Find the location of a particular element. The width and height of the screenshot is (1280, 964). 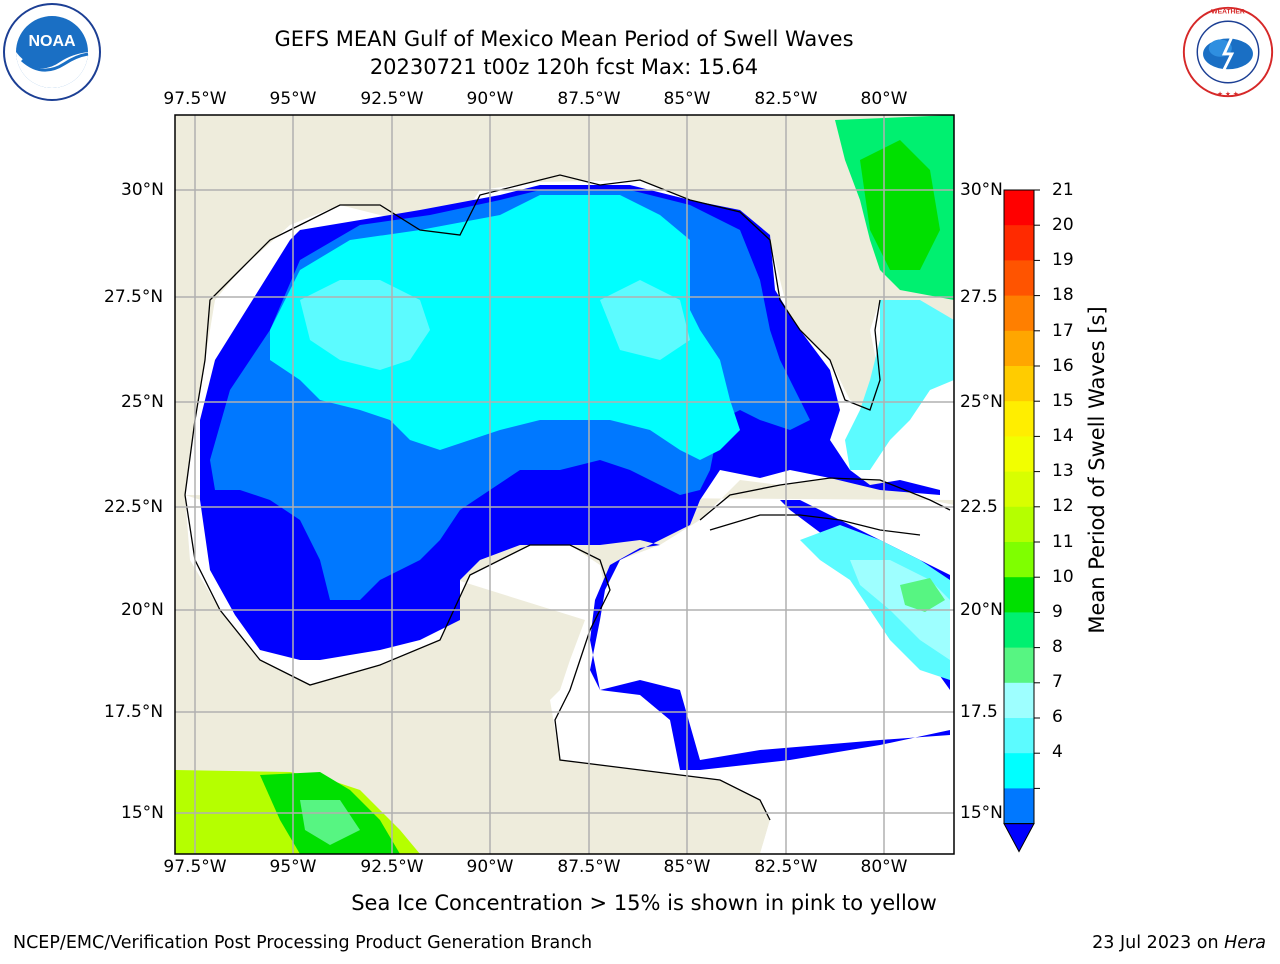

cuba-coastline is located at coordinates (825, 499).